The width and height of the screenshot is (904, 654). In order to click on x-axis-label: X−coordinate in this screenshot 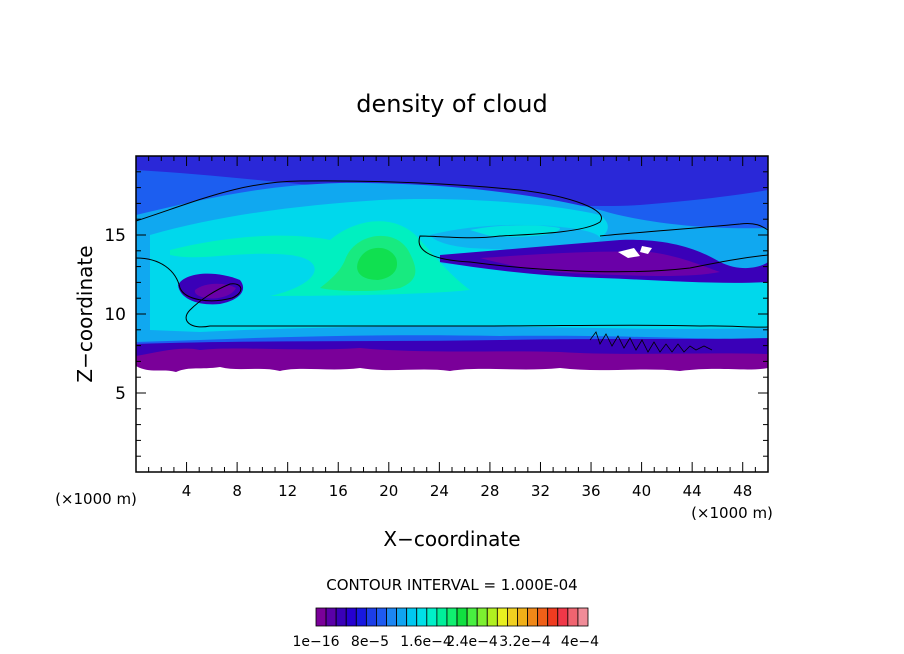, I will do `click(451, 539)`.